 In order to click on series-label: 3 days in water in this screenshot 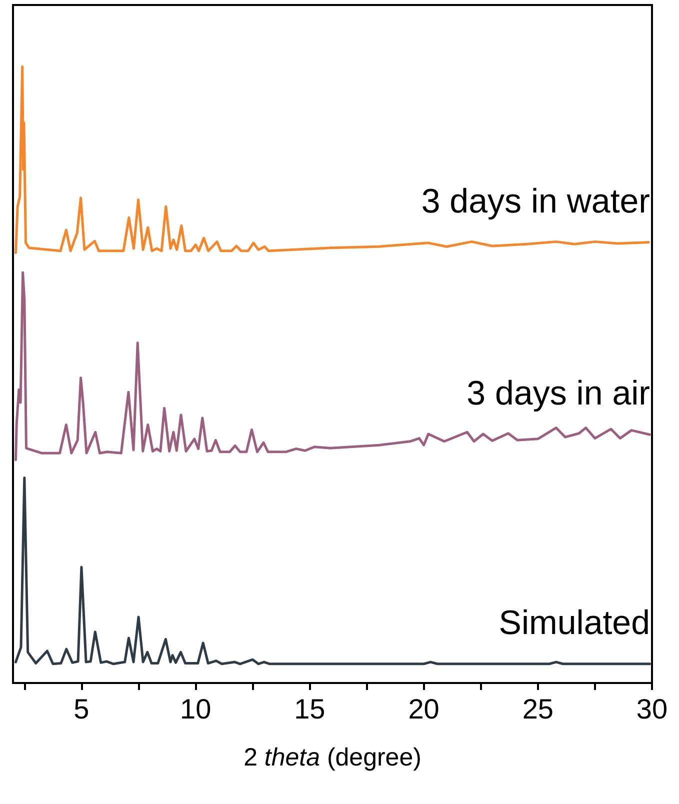, I will do `click(535, 201)`.